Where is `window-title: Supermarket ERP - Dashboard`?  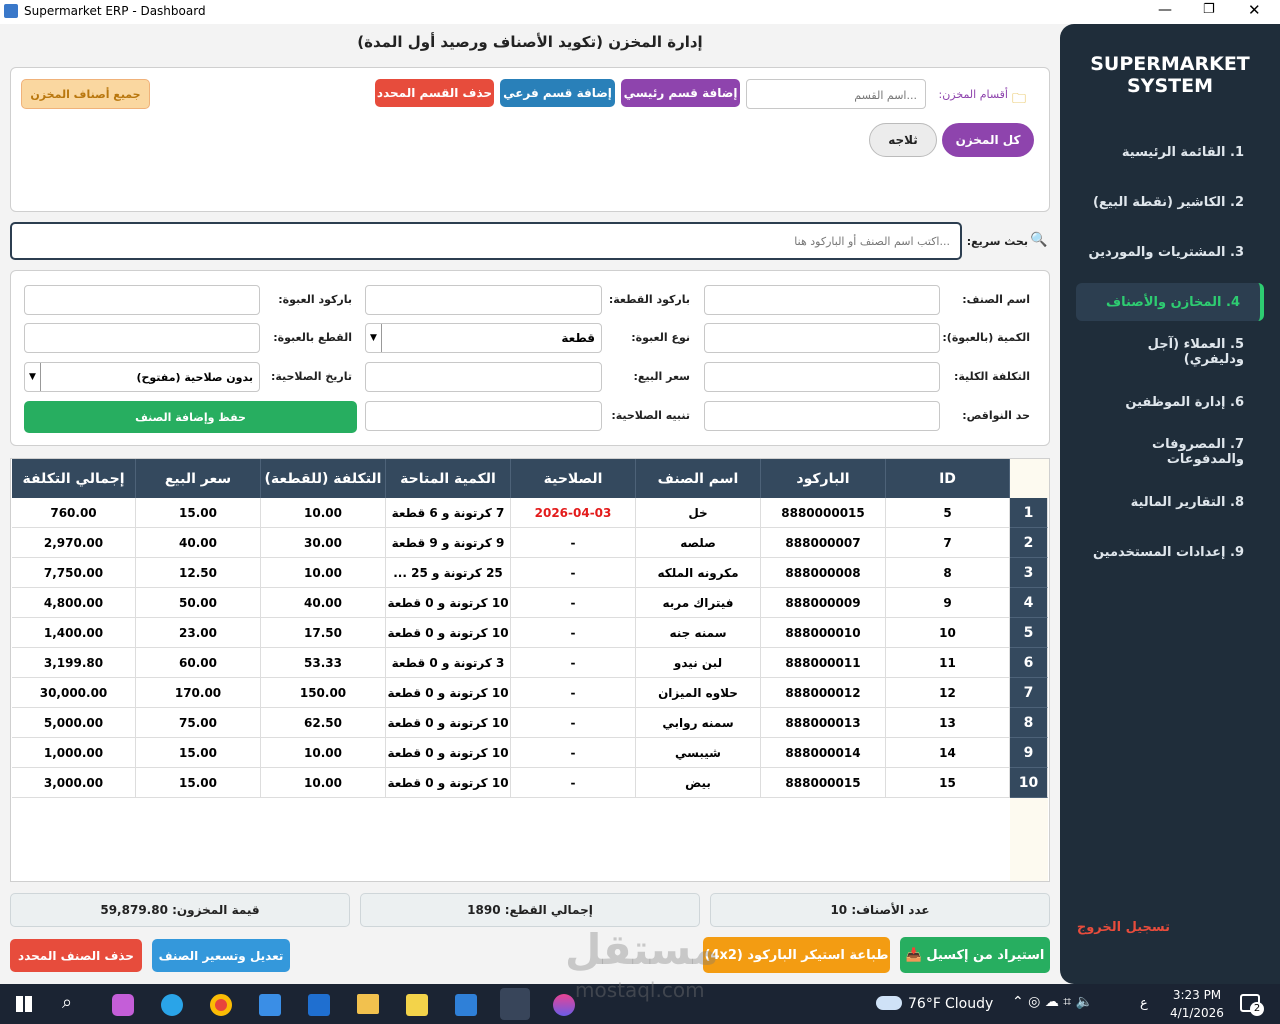
window-title: Supermarket ERP - Dashboard is located at coordinates (115, 11).